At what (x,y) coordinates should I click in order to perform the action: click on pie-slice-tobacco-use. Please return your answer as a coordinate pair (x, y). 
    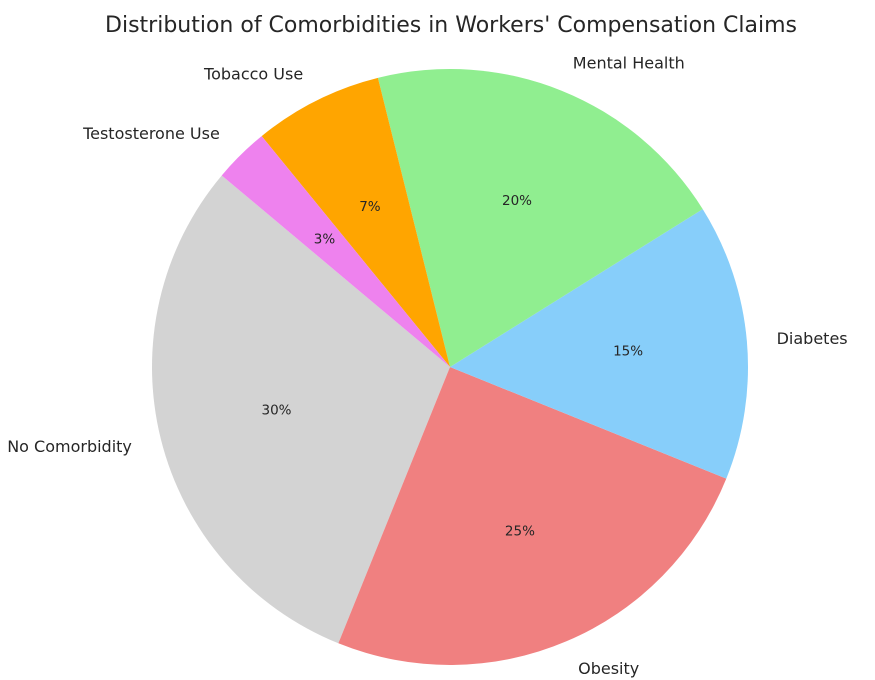
    Looking at the image, I should click on (355, 222).